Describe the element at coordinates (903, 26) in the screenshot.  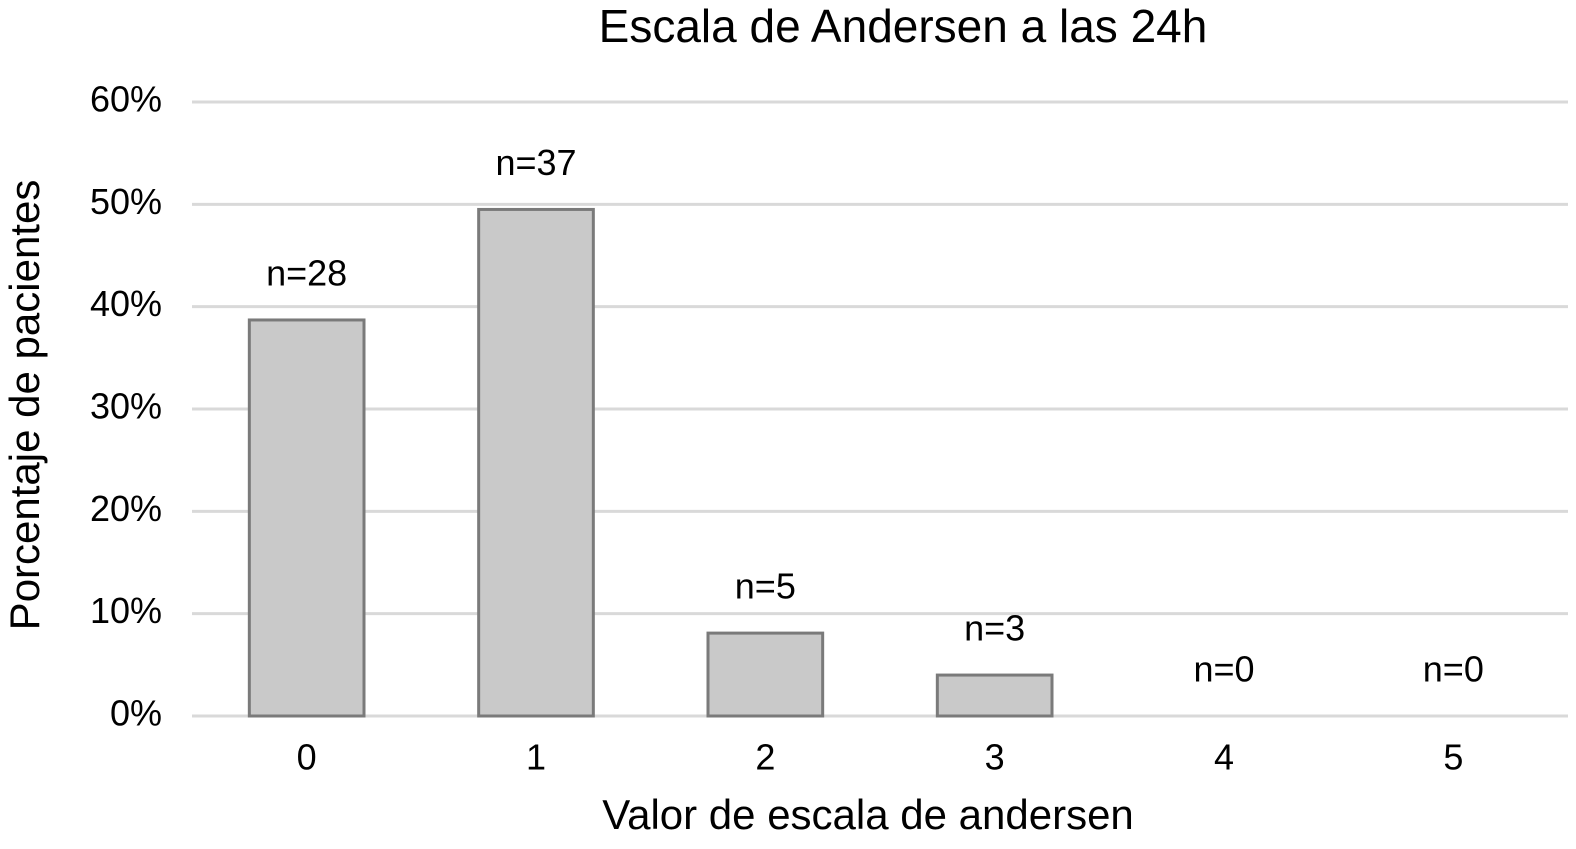
I see `chart-title: Escala de Andersen a las 24h` at that location.